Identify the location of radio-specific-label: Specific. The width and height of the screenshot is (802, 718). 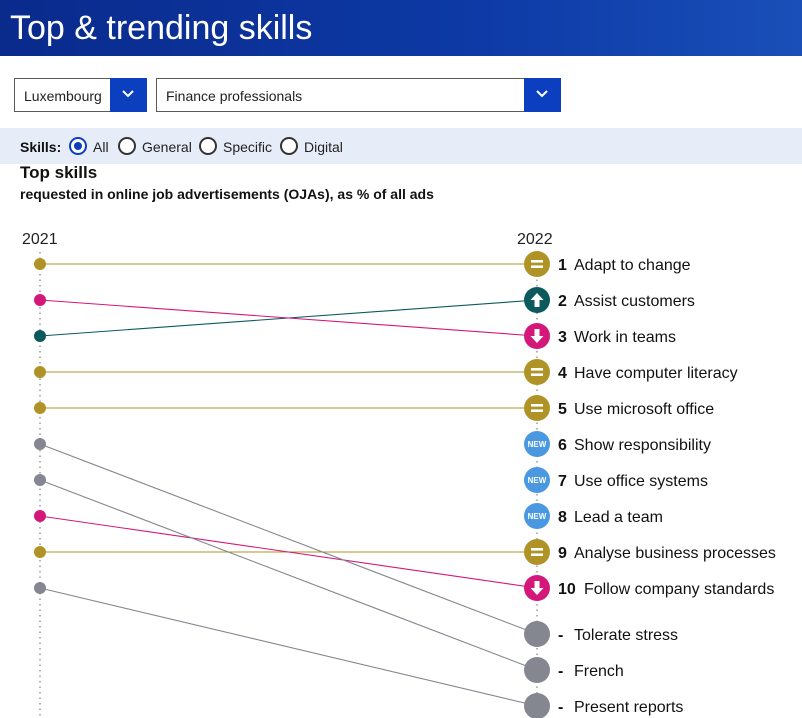
(248, 147).